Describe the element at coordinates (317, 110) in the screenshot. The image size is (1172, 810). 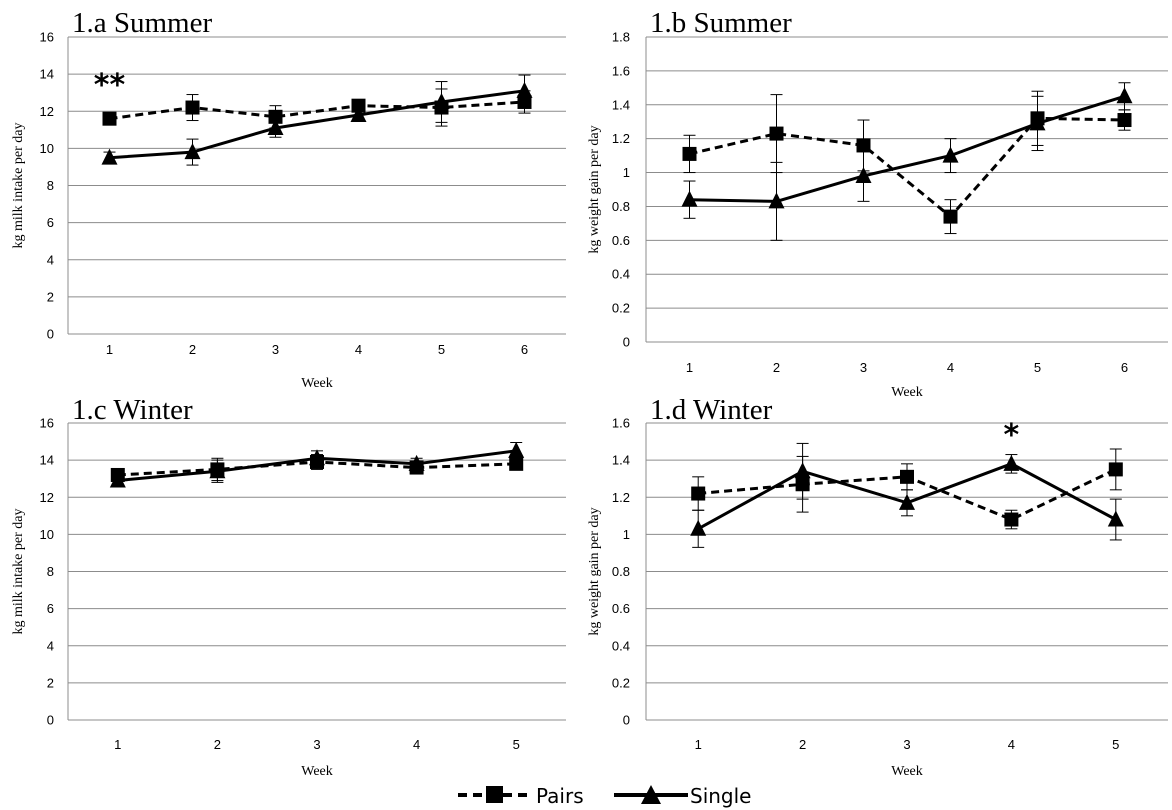
I see `series-line-pairs` at that location.